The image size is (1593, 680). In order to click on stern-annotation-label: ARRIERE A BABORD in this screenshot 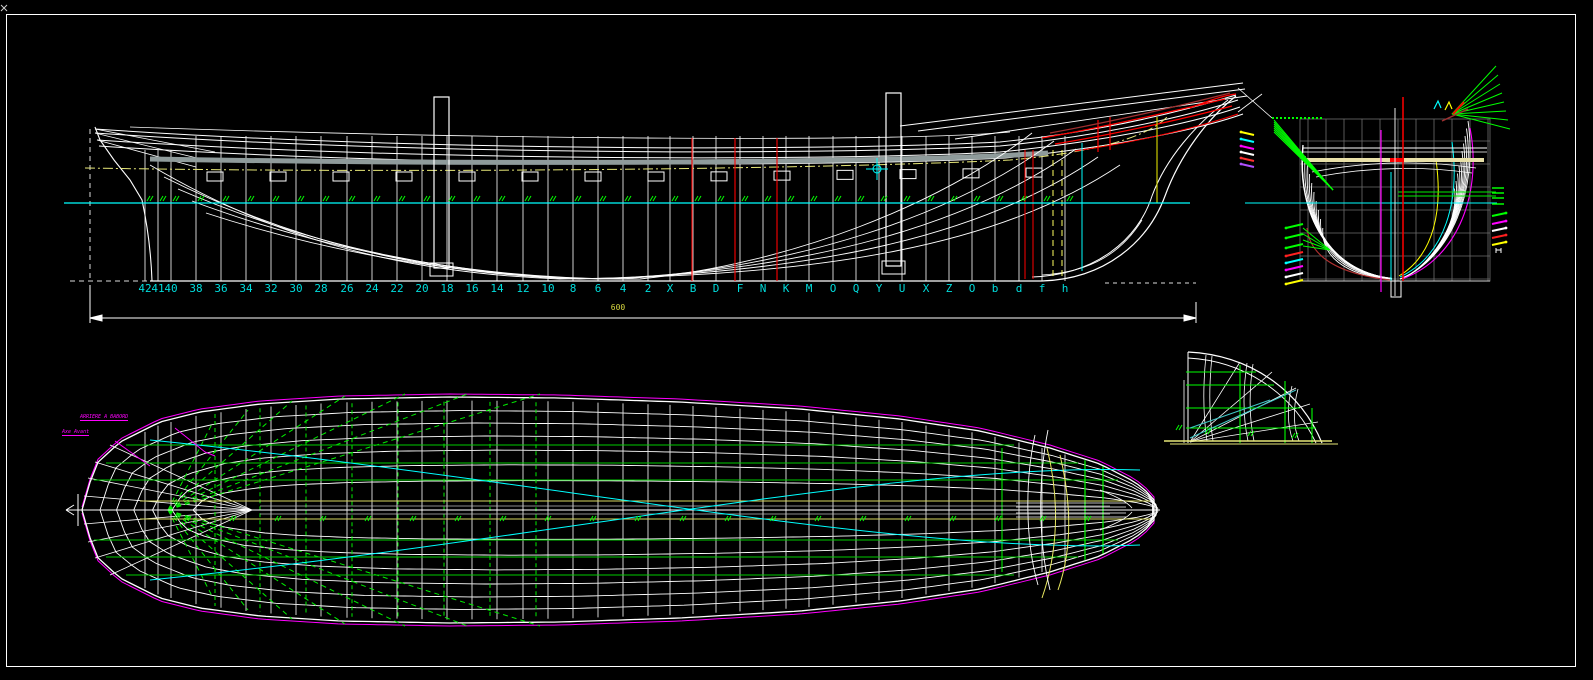, I will do `click(104, 417)`.